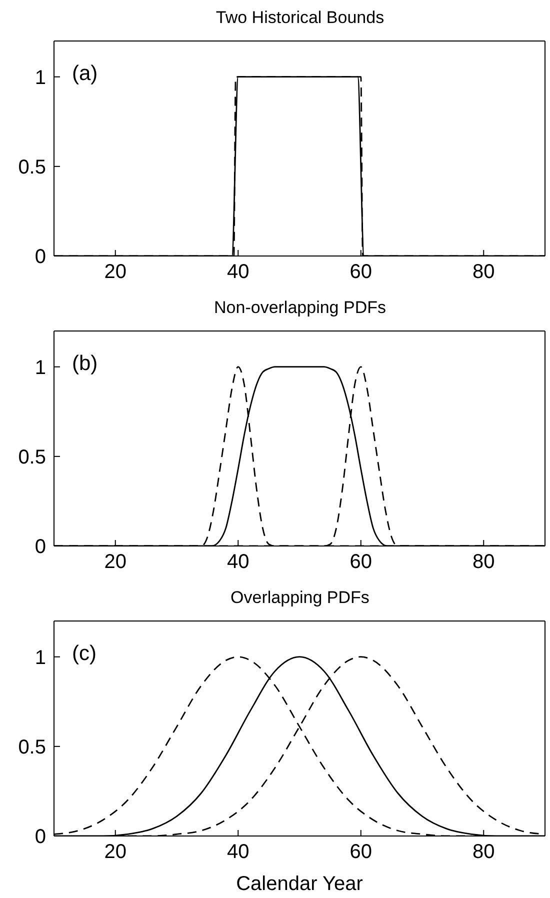 Image resolution: width=550 pixels, height=898 pixels. What do you see at coordinates (300, 884) in the screenshot?
I see `x-axis-title: Calendar Year` at bounding box center [300, 884].